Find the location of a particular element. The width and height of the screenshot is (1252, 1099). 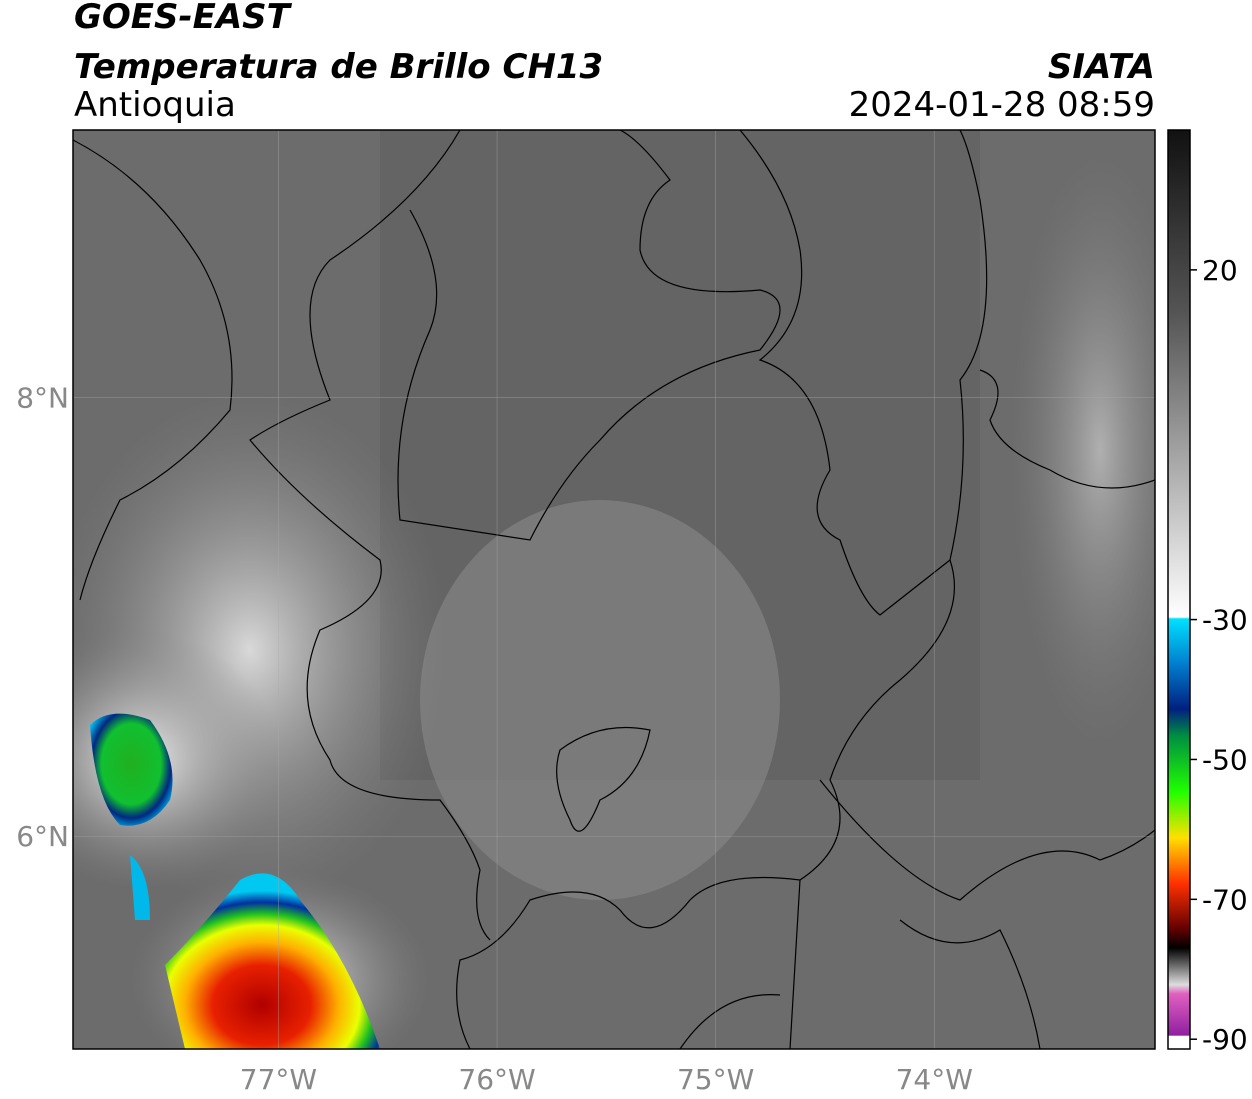

region: Antioquia is located at coordinates (155, 105).